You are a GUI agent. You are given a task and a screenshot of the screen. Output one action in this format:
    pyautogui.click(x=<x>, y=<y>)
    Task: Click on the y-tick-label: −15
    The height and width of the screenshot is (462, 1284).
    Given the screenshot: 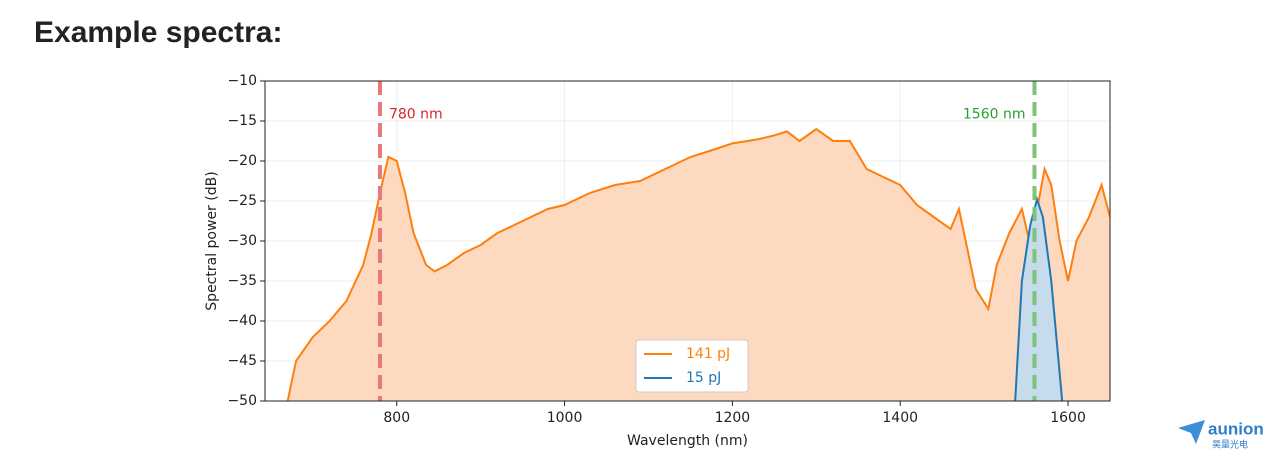 What is the action you would take?
    pyautogui.click(x=242, y=121)
    